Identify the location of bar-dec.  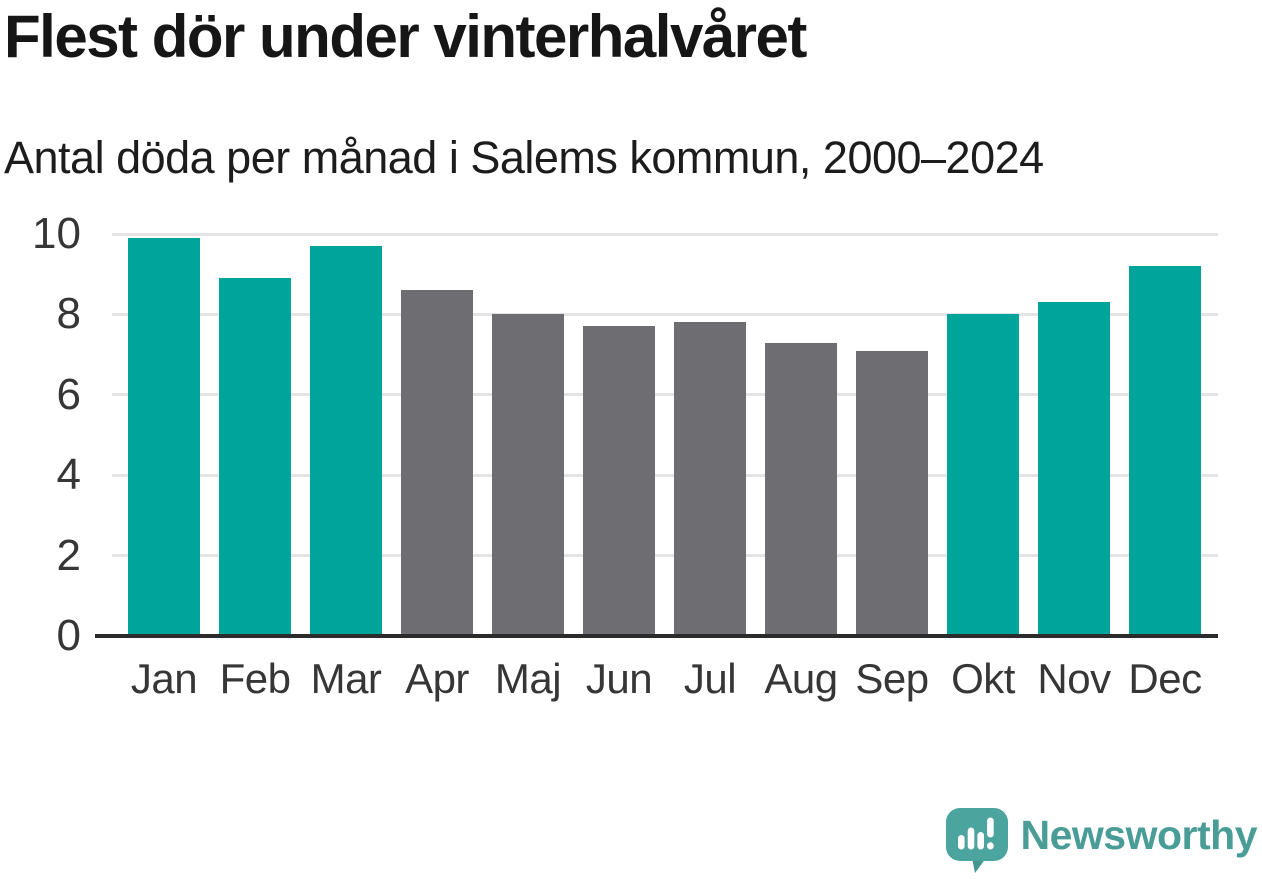
(1165, 451).